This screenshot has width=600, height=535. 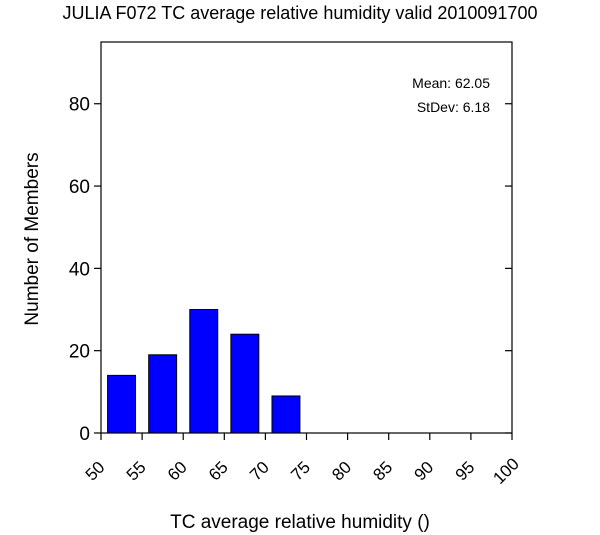 What do you see at coordinates (84, 434) in the screenshot?
I see `y-tick-label: 0` at bounding box center [84, 434].